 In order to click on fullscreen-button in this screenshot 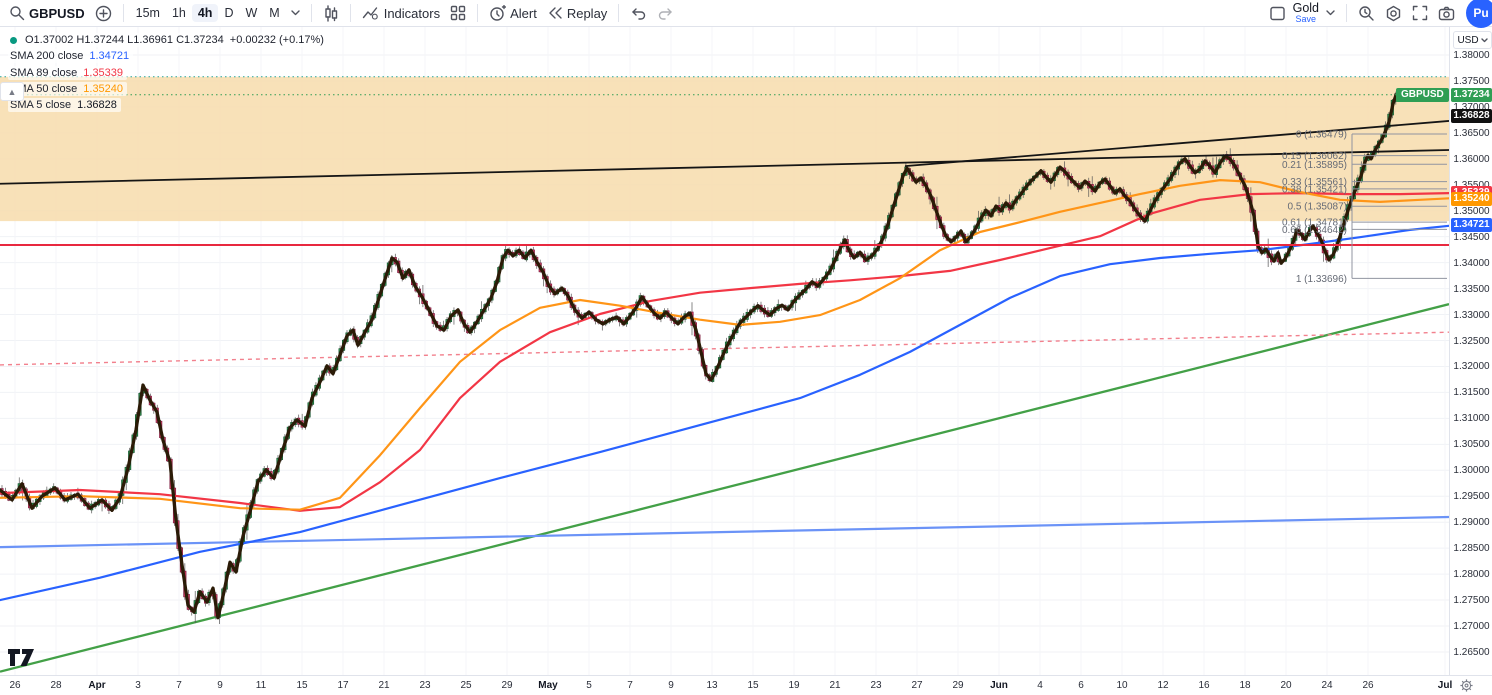, I will do `click(1420, 13)`.